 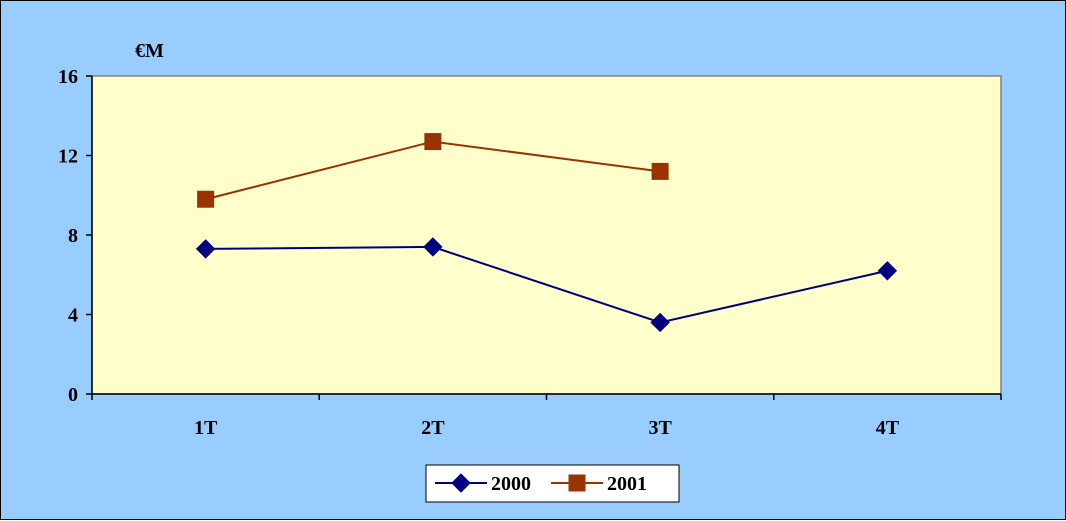 I want to click on y-tick-label: 12, so click(x=68, y=157).